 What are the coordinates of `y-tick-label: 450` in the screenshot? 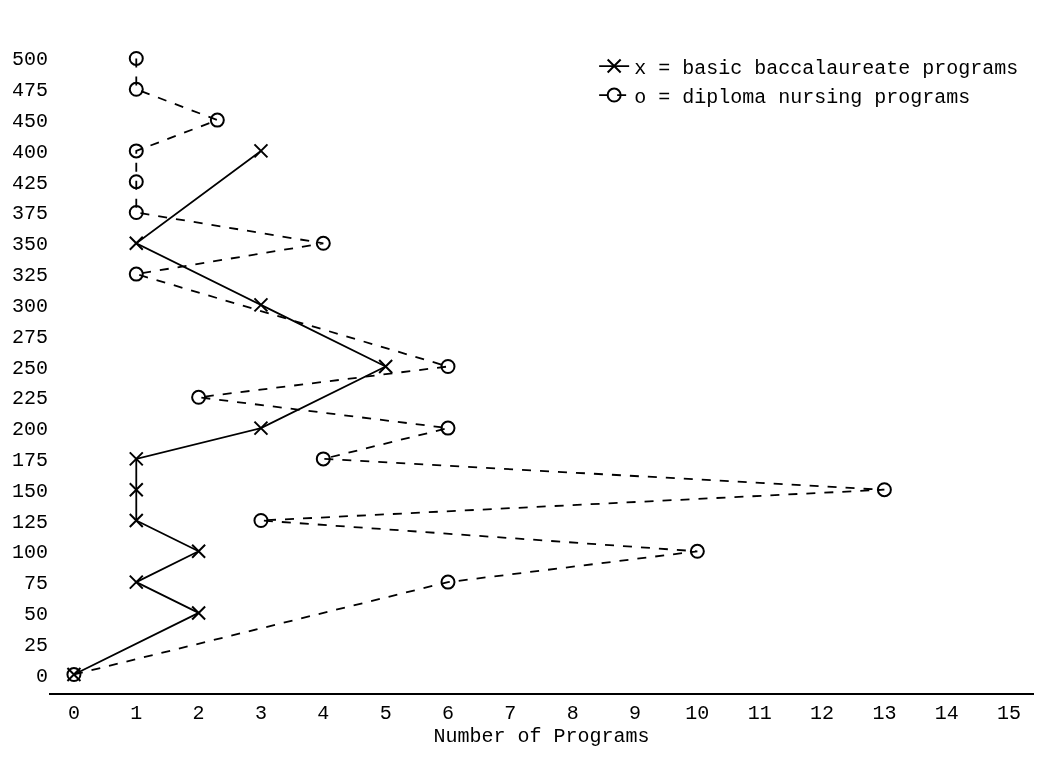 It's located at (29, 122).